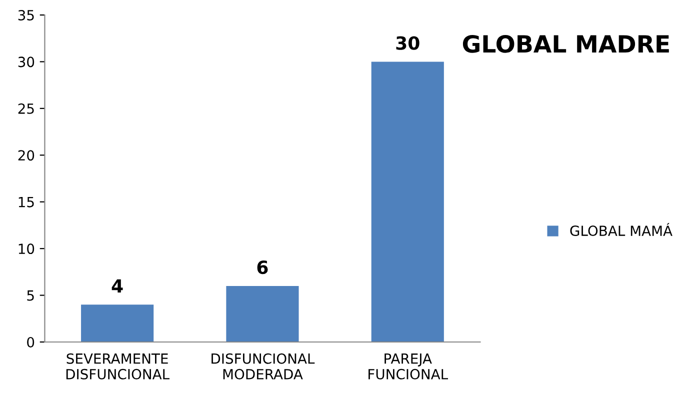 This screenshot has width=699, height=400. Describe the element at coordinates (26, 108) in the screenshot. I see `y-tick-label: 25` at that location.